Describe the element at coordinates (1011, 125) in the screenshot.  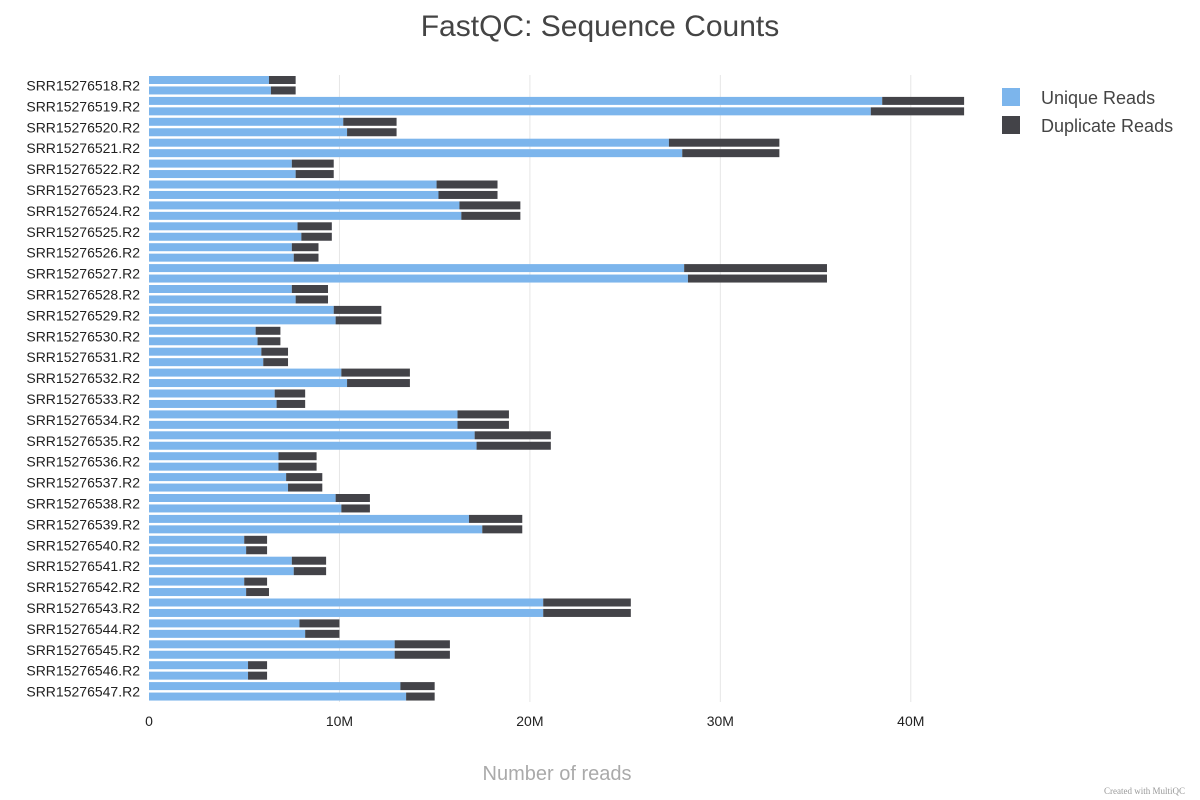
I see `legend-swatch-duplicate` at that location.